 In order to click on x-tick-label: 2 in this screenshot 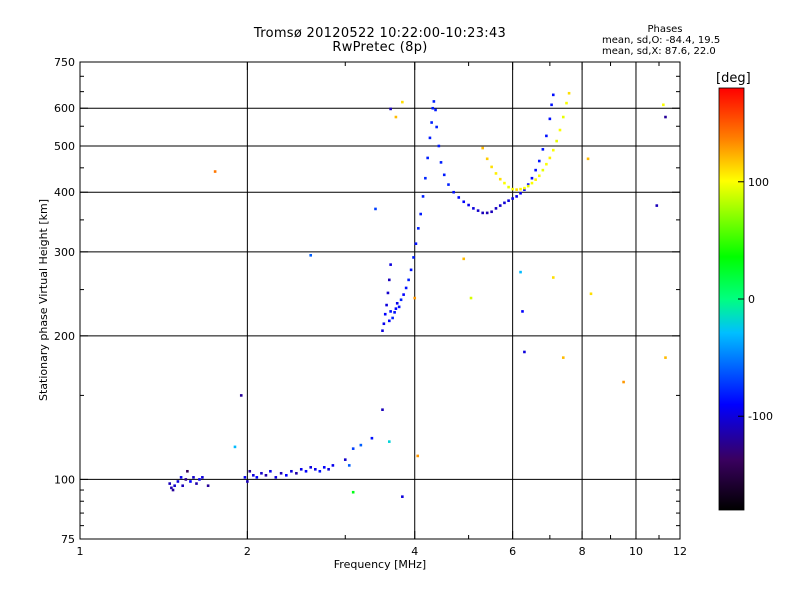, I will do `click(247, 551)`.